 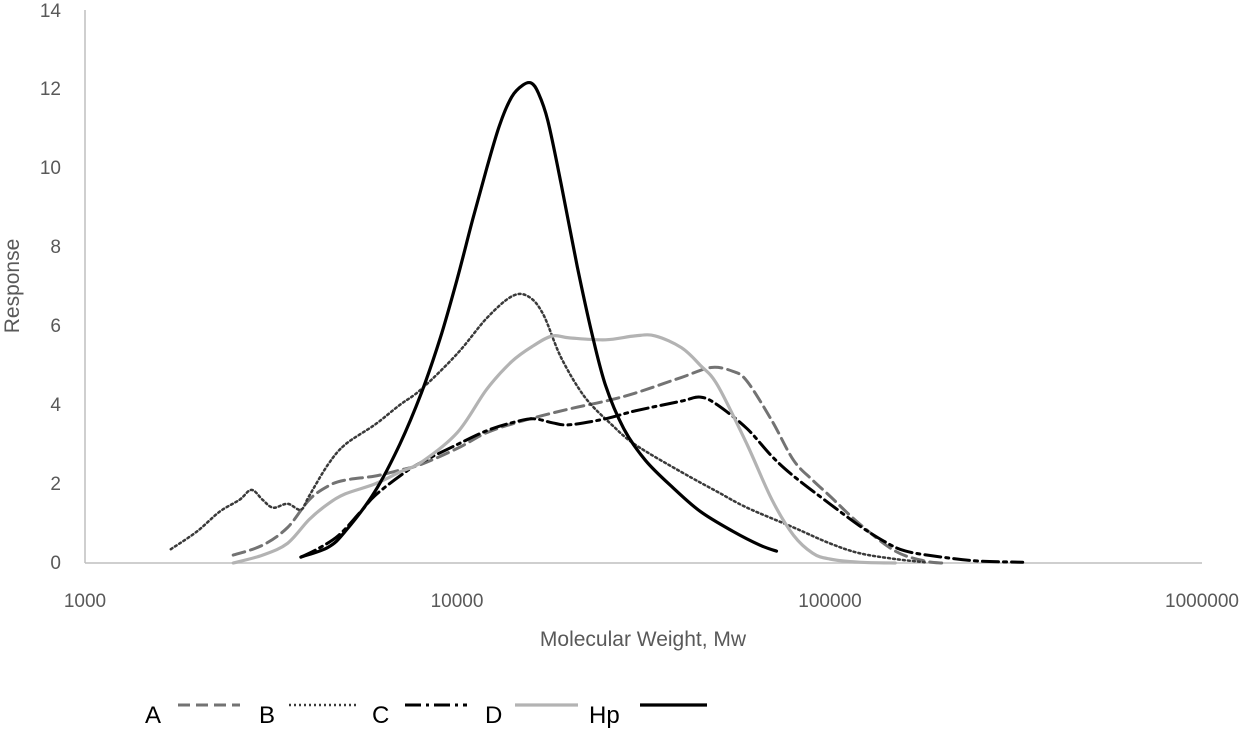 I want to click on y-tick-label: 12, so click(x=50, y=89).